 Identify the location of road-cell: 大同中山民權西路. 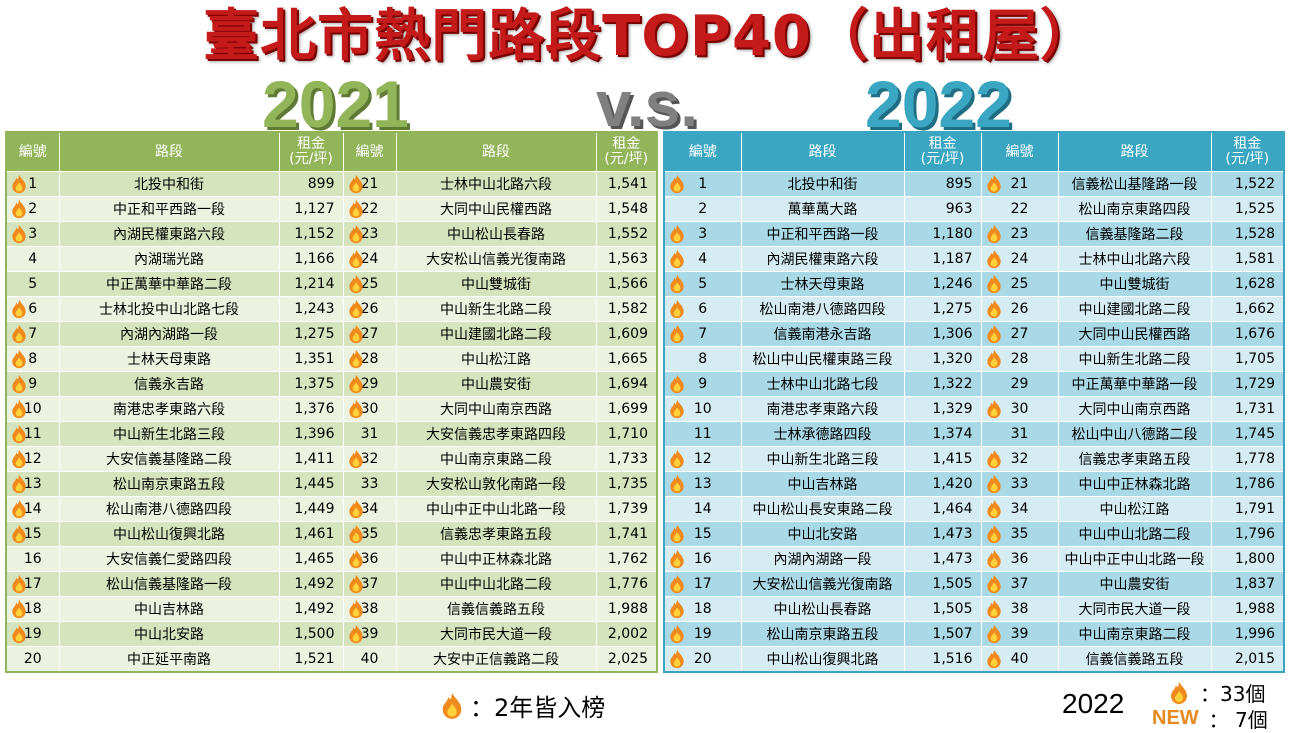
(496, 209).